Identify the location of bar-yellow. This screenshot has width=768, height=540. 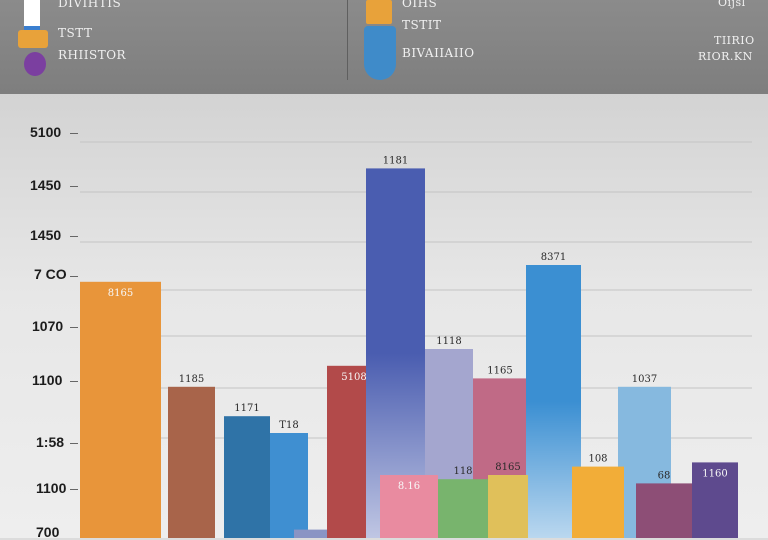
(508, 506).